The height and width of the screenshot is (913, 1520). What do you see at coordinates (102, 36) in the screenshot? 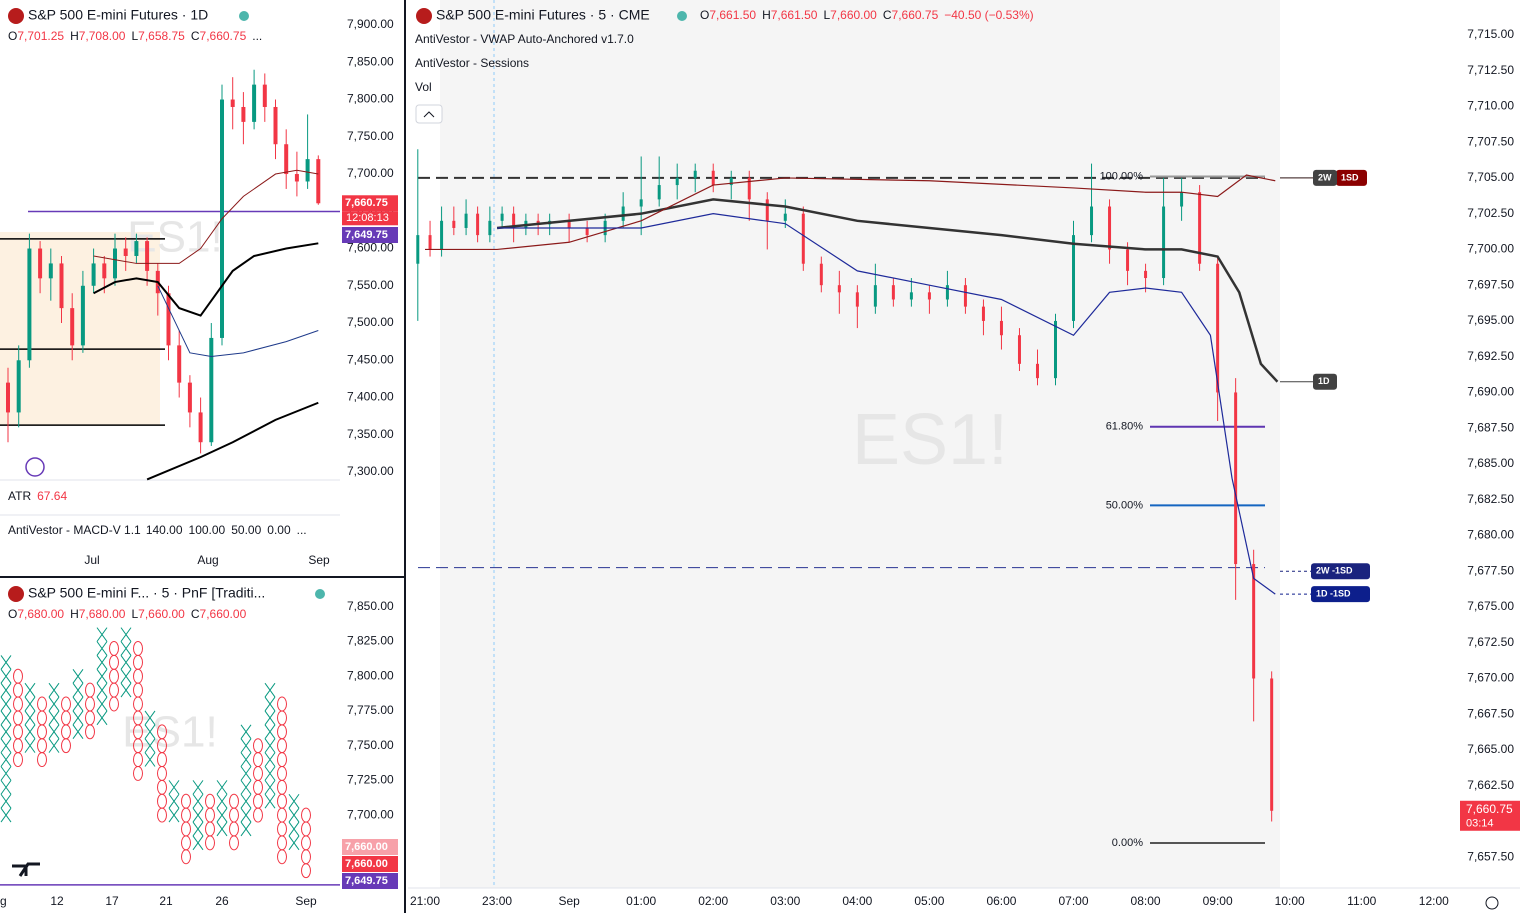
I see `ohlc-value: 7,708.00` at bounding box center [102, 36].